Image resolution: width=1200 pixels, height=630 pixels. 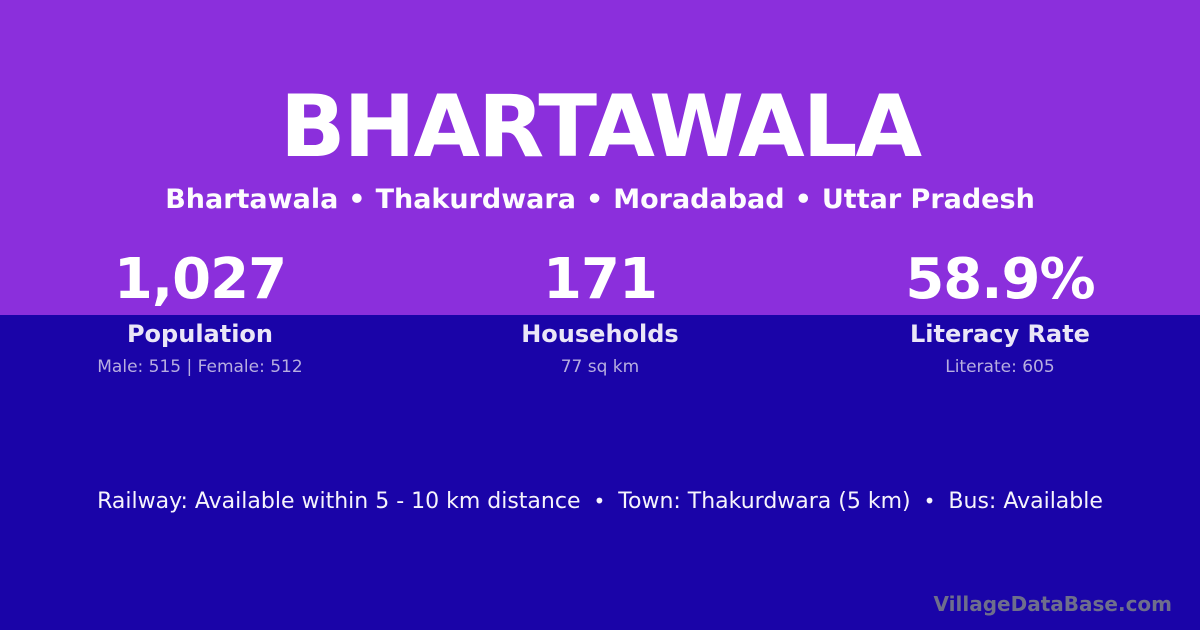 I want to click on transport-item-town: Town: Thakurdwara (5 km), so click(x=764, y=501).